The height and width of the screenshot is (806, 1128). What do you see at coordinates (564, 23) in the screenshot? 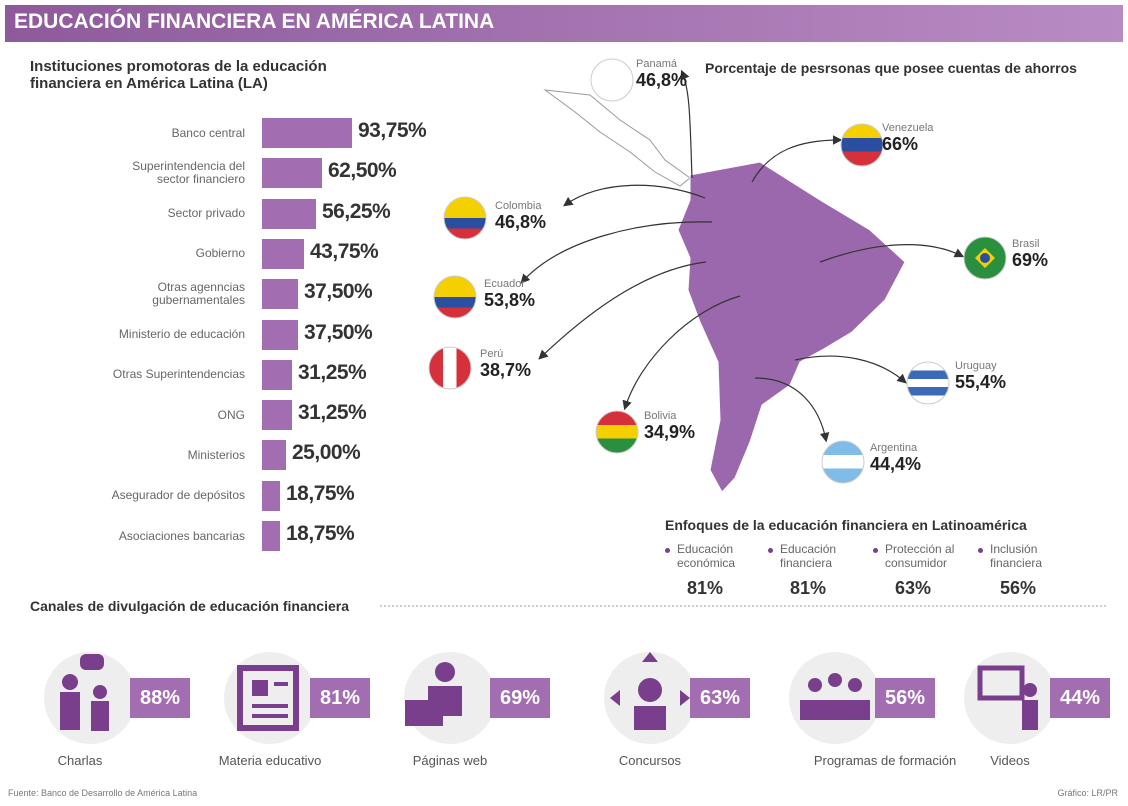
I see `header-bar` at bounding box center [564, 23].